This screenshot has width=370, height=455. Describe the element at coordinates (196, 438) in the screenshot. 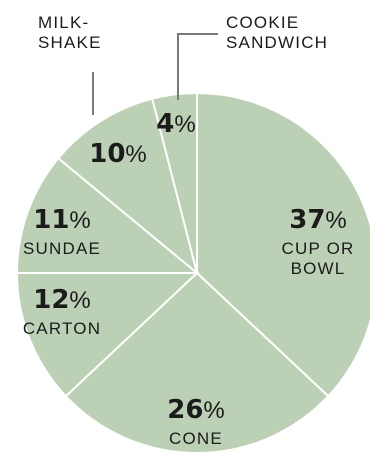

I see `category-label-cone: CONE` at that location.